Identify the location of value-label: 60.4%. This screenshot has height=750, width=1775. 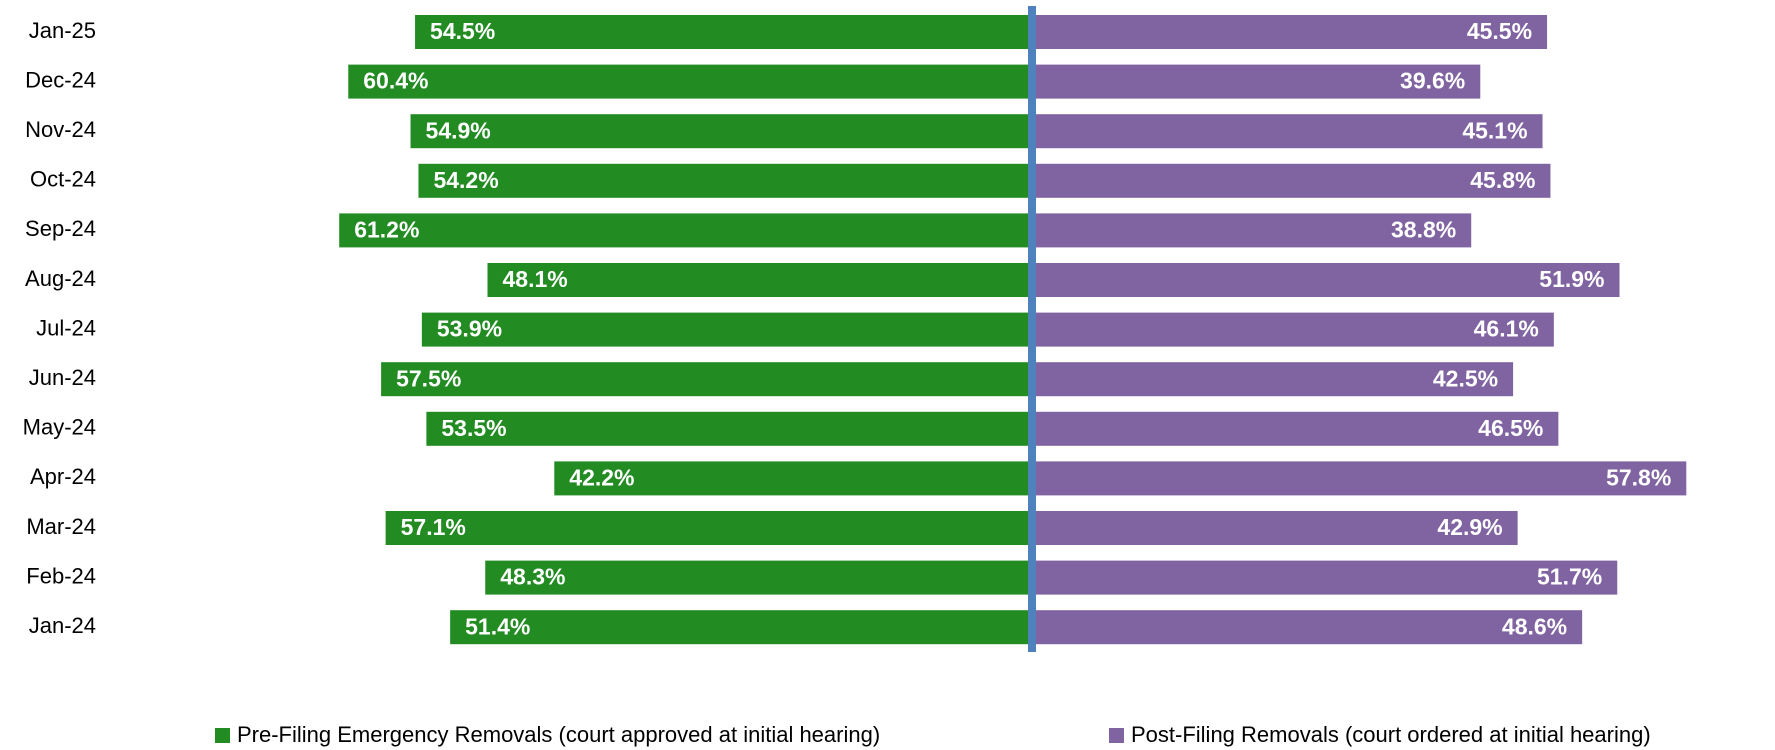
(395, 81).